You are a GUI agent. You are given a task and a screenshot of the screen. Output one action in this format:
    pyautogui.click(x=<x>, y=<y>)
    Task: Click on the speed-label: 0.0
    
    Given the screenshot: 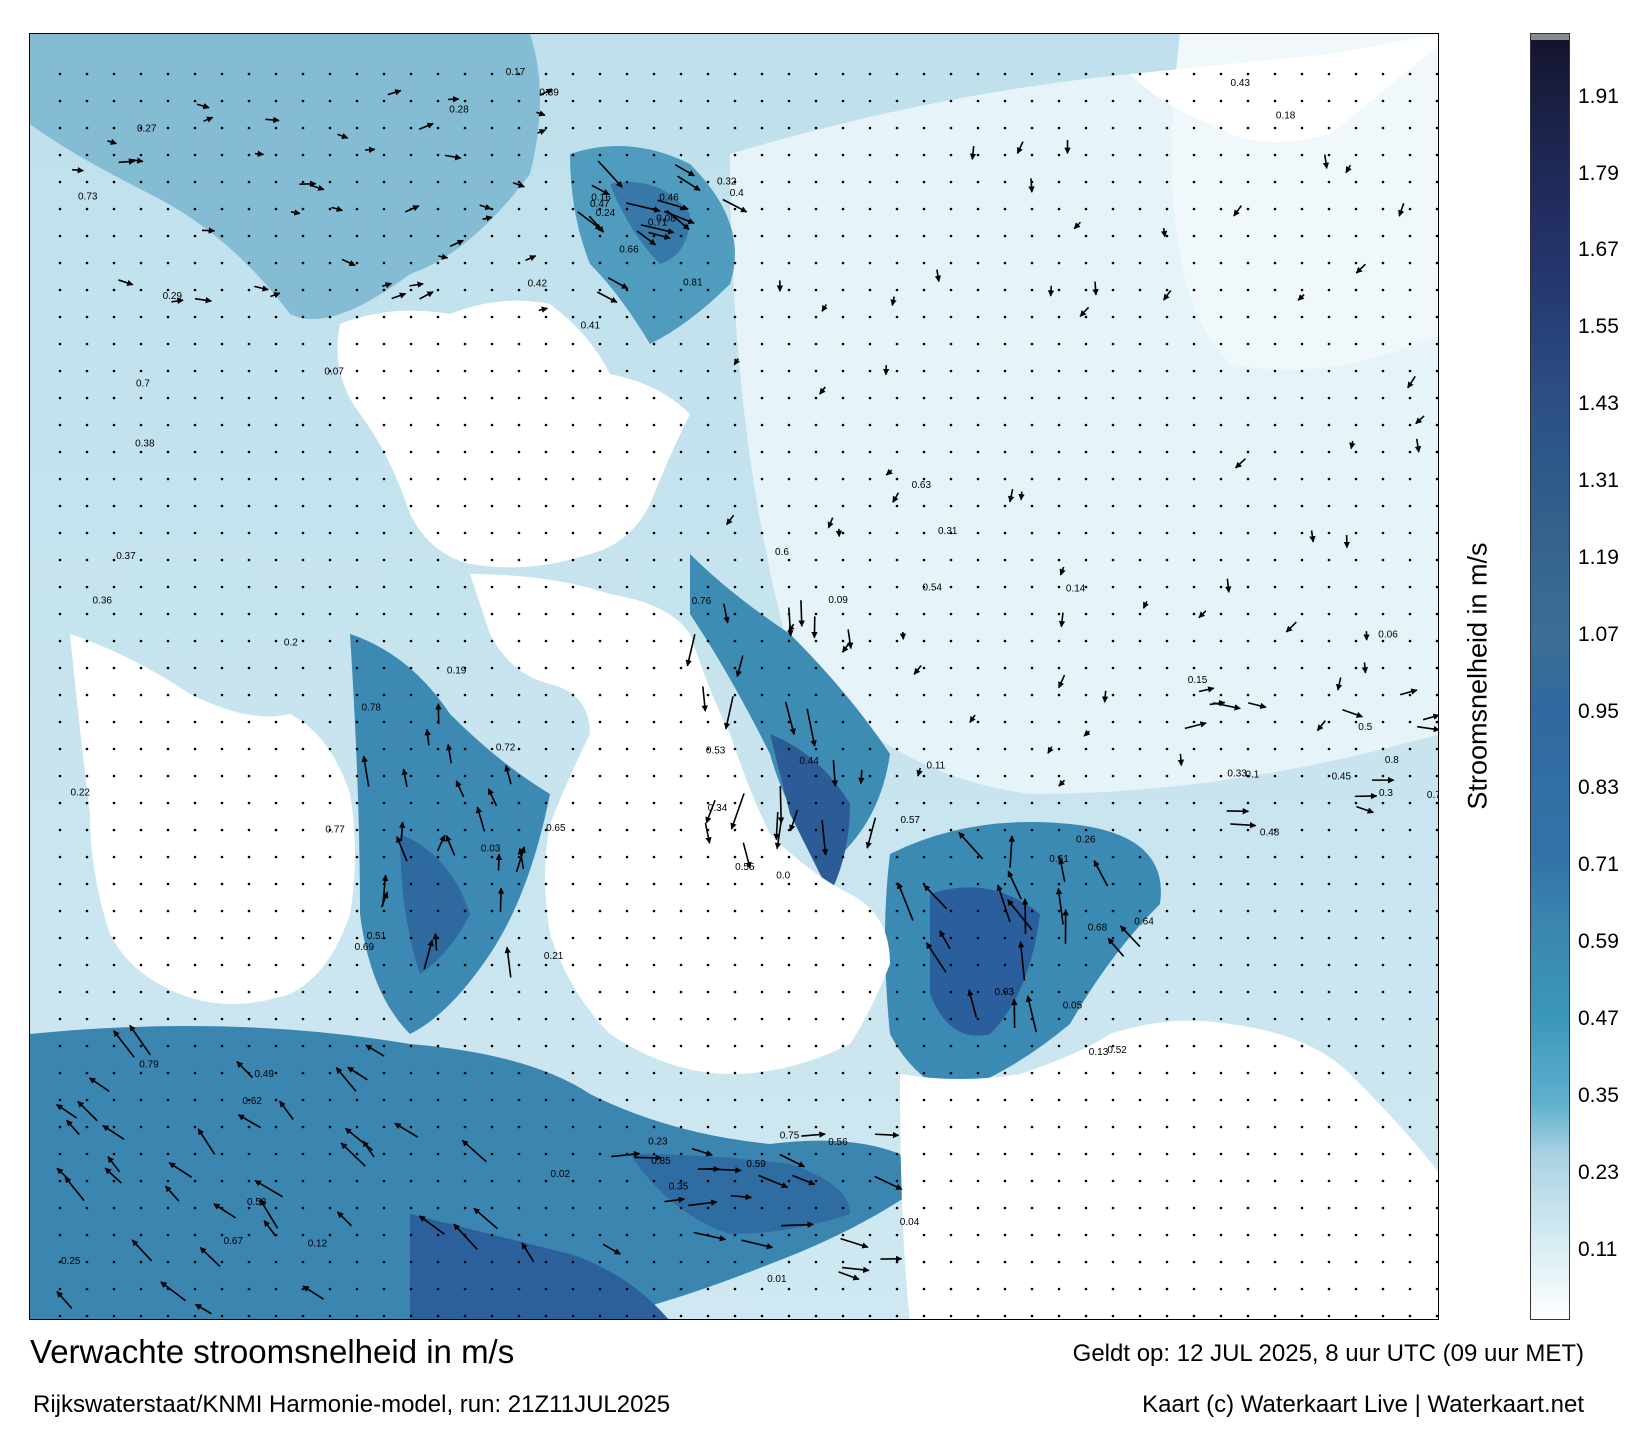 What is the action you would take?
    pyautogui.click(x=783, y=876)
    